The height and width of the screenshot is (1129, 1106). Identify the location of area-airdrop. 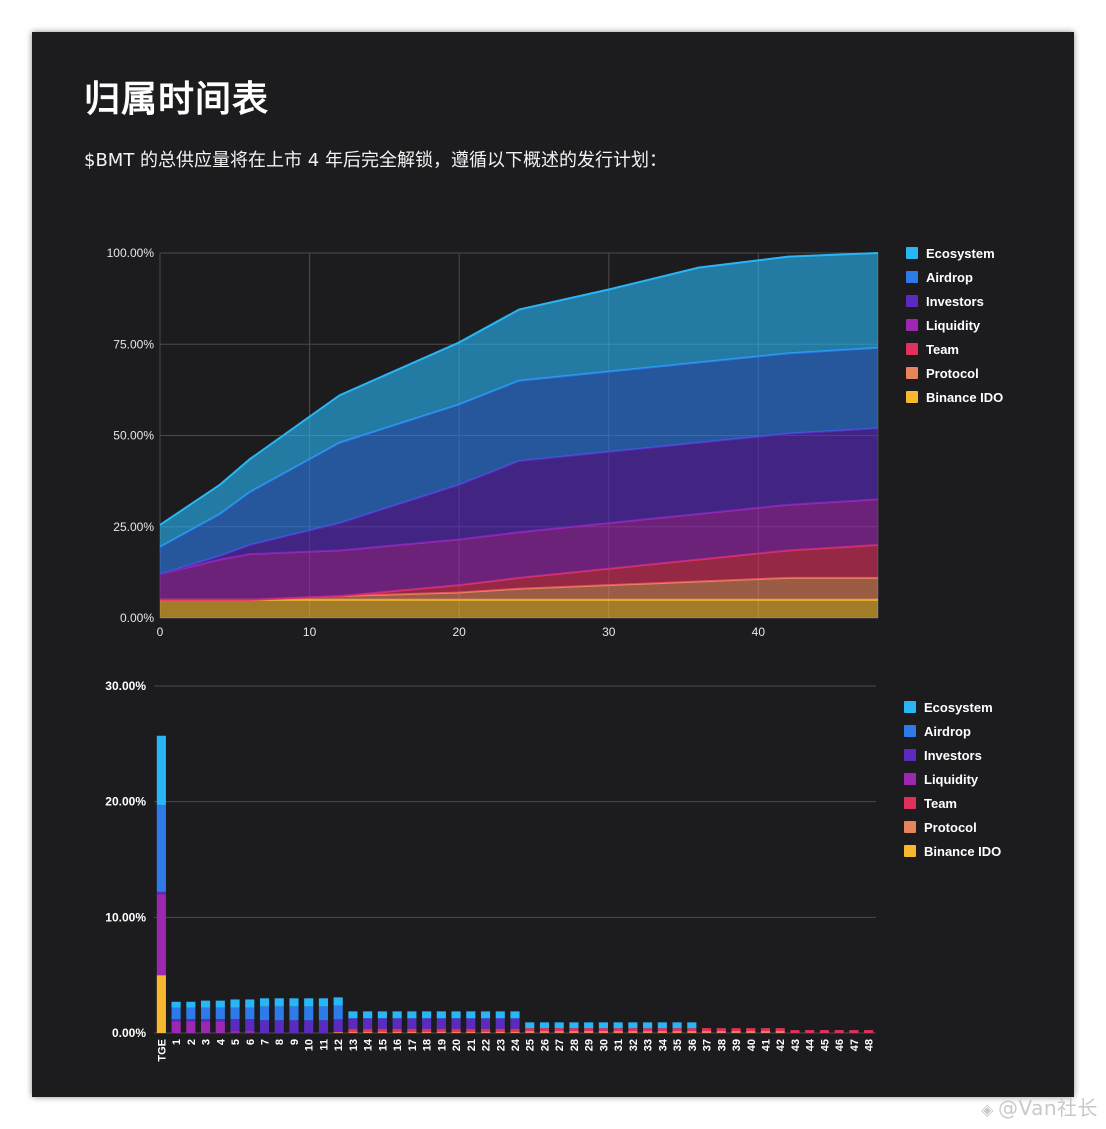
(519, 461).